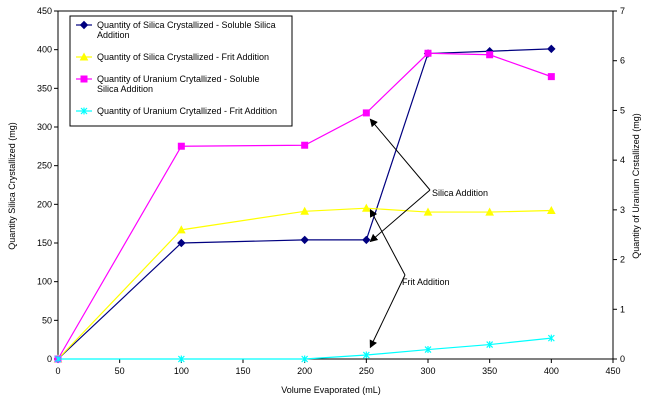  What do you see at coordinates (460, 193) in the screenshot?
I see `annotation-label: Silica Addition` at bounding box center [460, 193].